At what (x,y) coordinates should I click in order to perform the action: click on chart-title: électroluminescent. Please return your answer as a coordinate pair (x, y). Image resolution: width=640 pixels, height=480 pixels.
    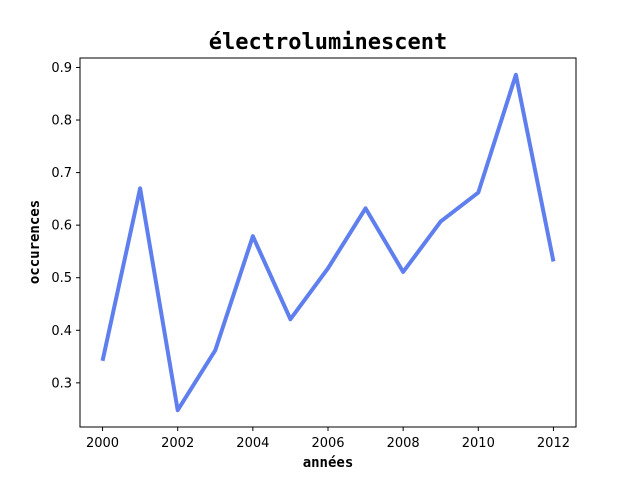
    Looking at the image, I should click on (328, 42).